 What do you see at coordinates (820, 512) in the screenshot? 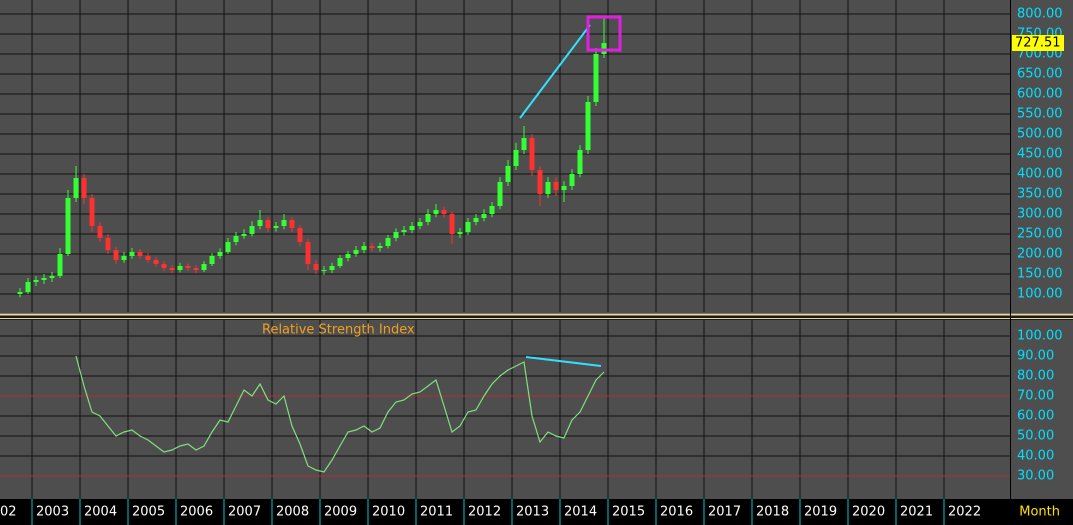
I see `x-tick-label: 2019` at bounding box center [820, 512].